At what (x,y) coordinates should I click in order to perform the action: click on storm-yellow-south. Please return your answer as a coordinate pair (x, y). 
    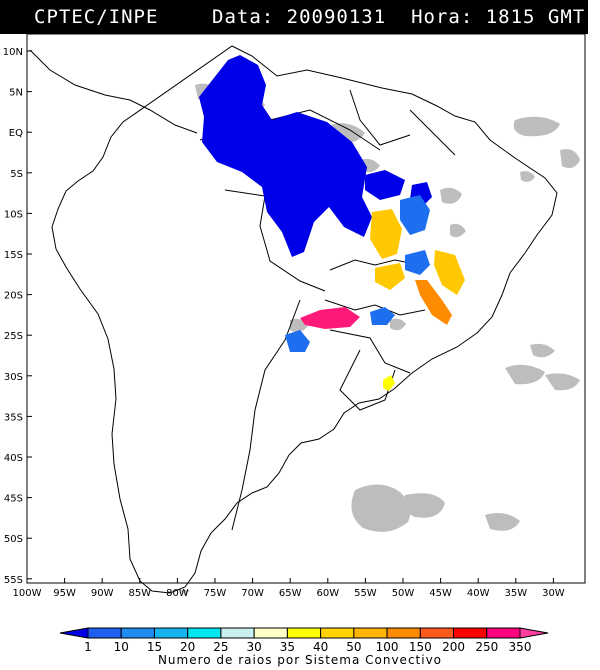
    Looking at the image, I should click on (389, 383).